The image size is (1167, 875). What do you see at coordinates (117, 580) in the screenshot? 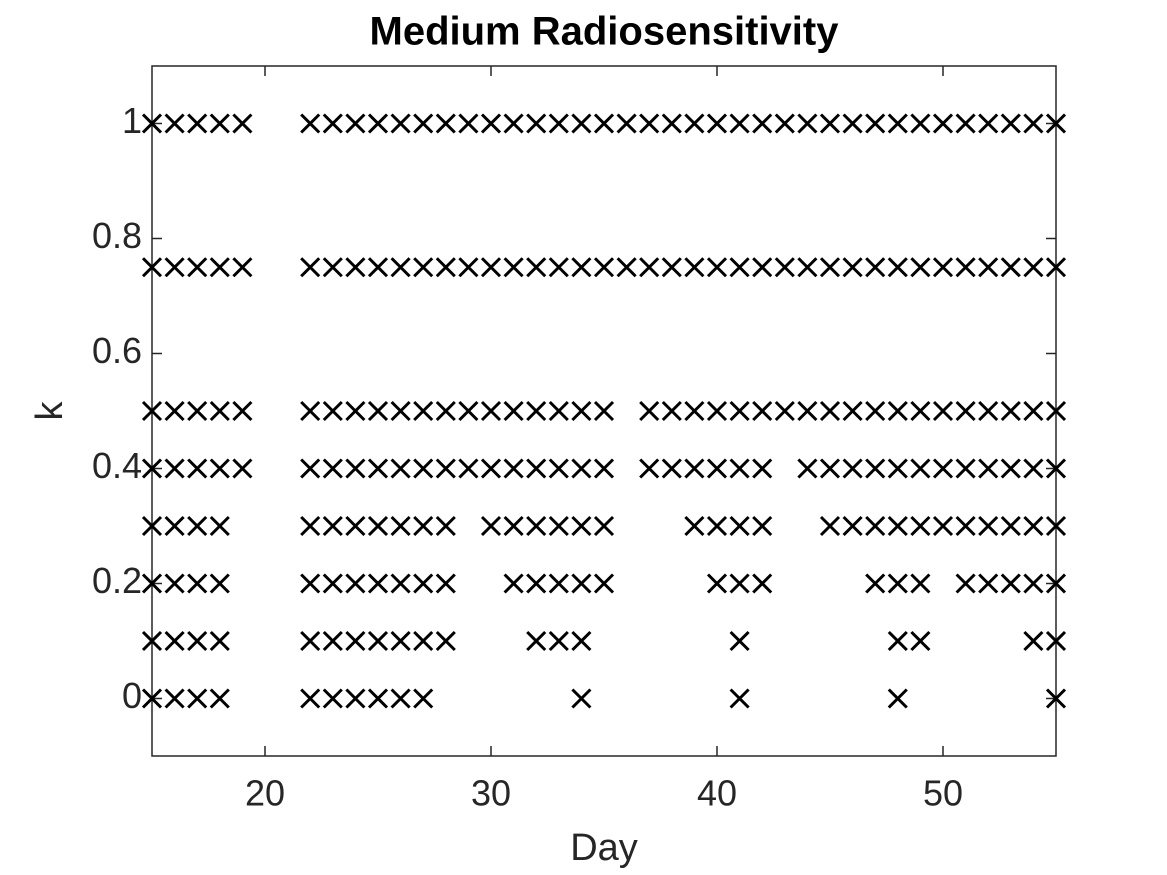
I see `y-tick-label: 0.2` at bounding box center [117, 580].